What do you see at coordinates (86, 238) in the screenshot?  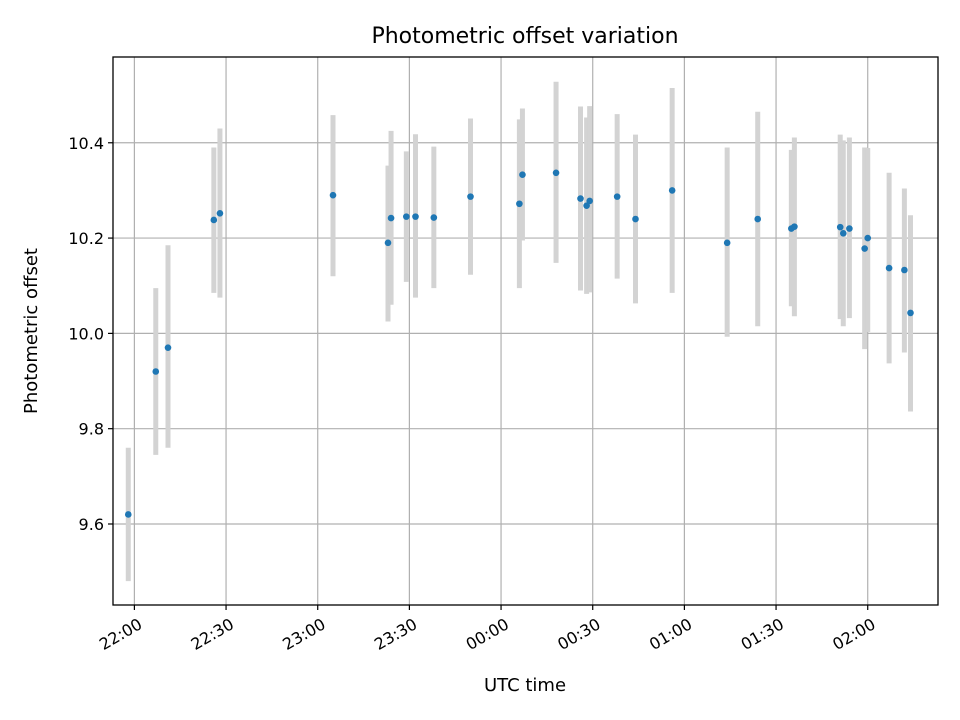 I see `y-tick-label: 10.2` at bounding box center [86, 238].